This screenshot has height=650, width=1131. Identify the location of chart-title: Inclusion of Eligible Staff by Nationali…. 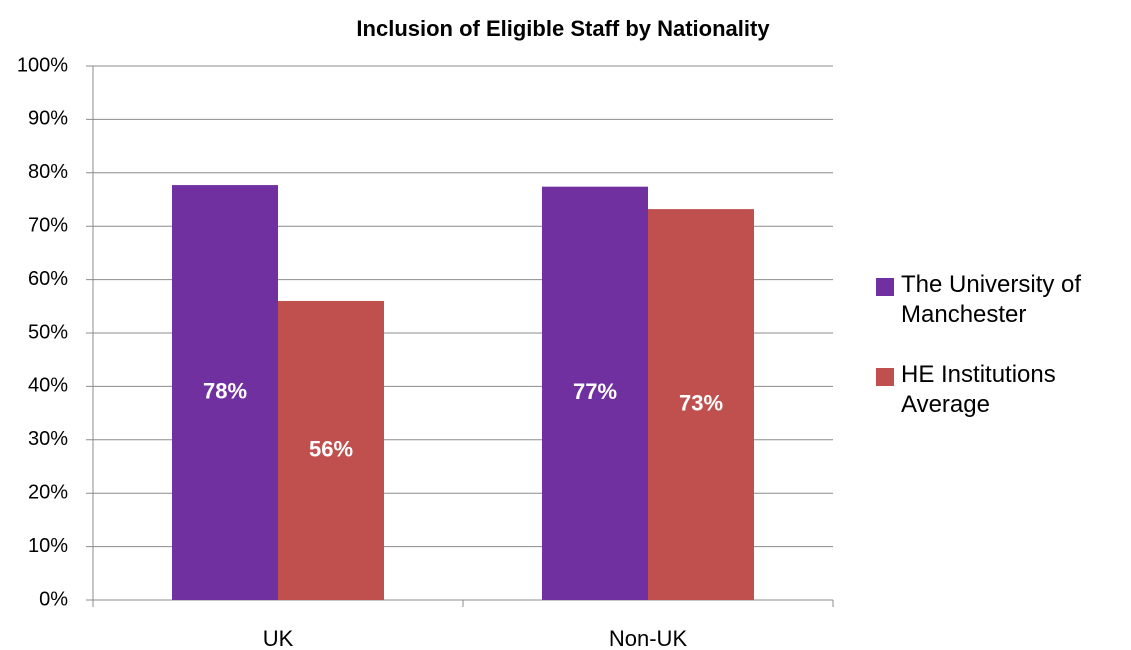
(563, 28).